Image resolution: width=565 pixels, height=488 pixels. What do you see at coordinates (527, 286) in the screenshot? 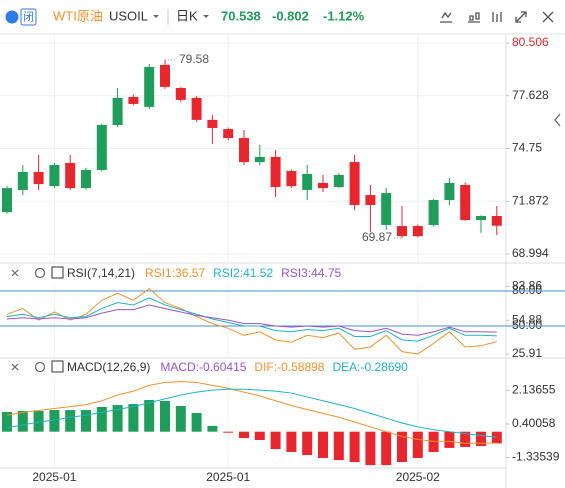
I see `y-tick-label: 83.86` at bounding box center [527, 286].